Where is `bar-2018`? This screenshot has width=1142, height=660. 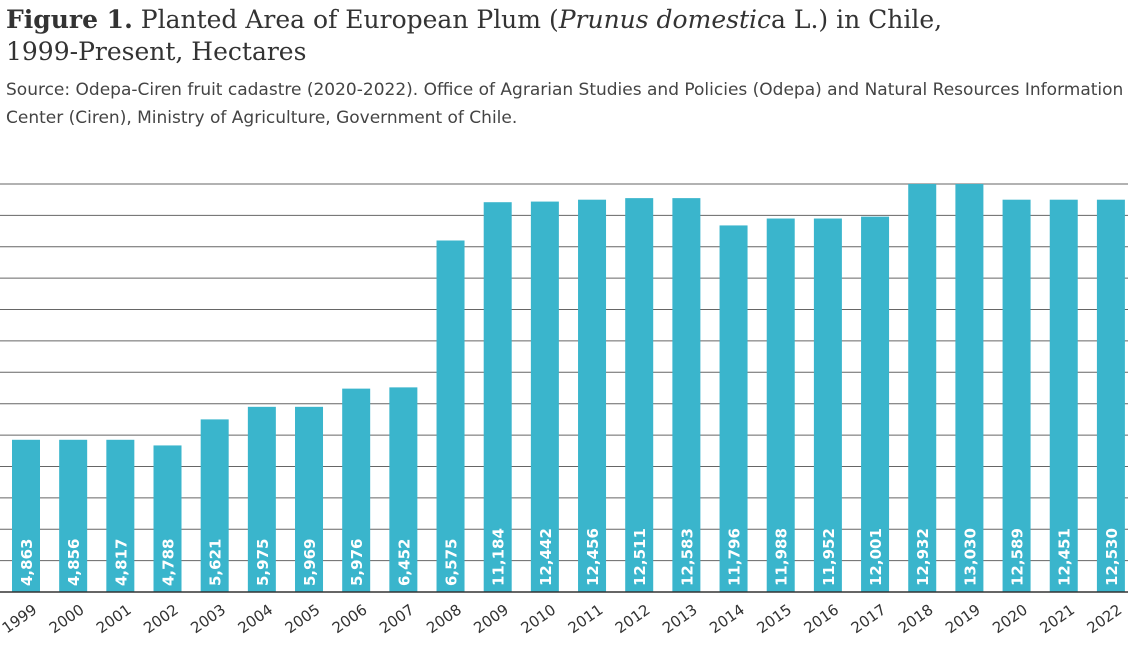
bar-2018 is located at coordinates (922, 388).